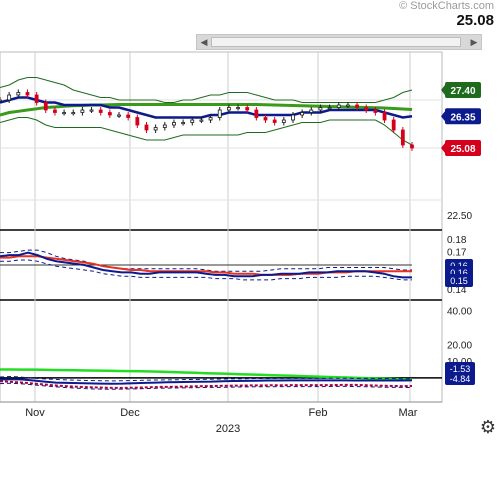 The image size is (500, 496). Describe the element at coordinates (35, 413) in the screenshot. I see `x-axis-month-label: Nov` at that location.